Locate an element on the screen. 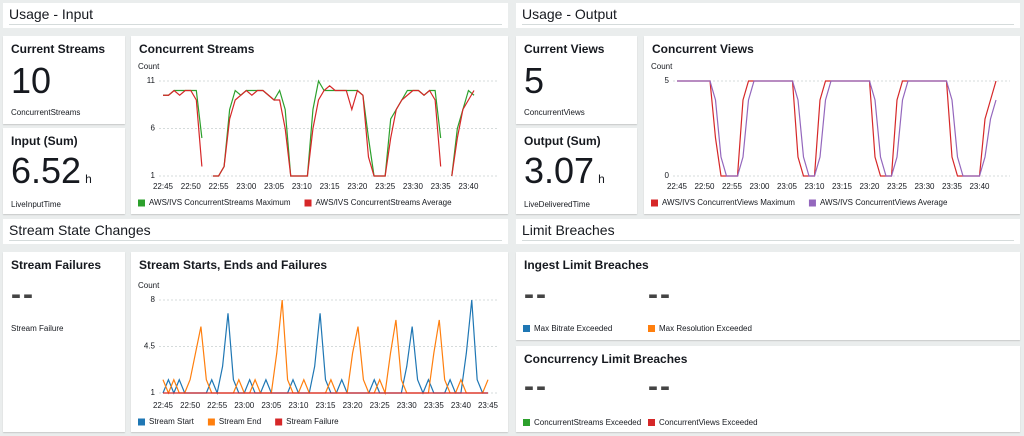 The width and height of the screenshot is (1024, 436). legend-item: Max Resolution Exceeded is located at coordinates (700, 328).